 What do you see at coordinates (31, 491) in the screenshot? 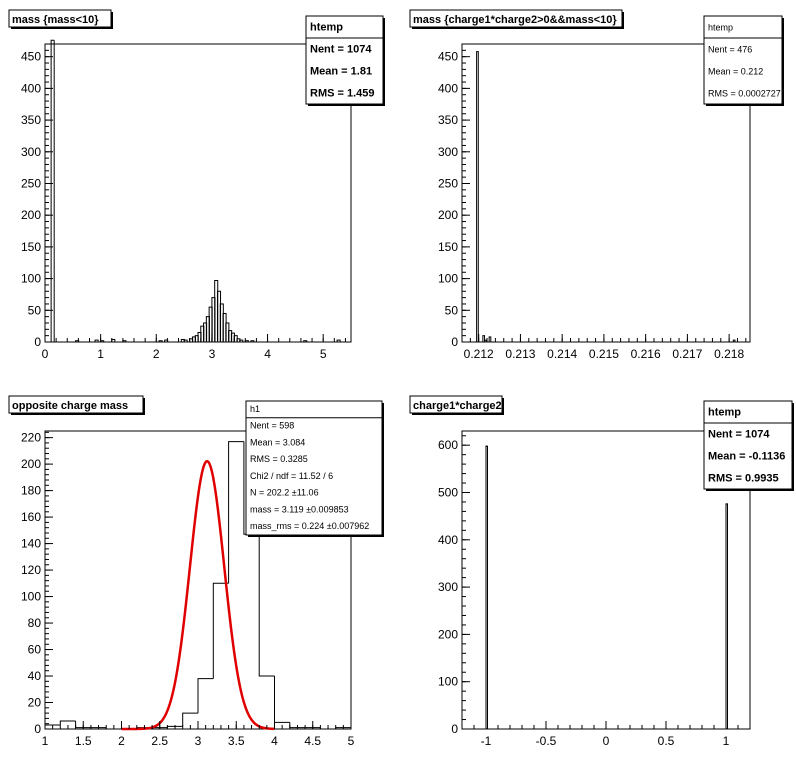
I see `y-tick-label: 180` at bounding box center [31, 491].